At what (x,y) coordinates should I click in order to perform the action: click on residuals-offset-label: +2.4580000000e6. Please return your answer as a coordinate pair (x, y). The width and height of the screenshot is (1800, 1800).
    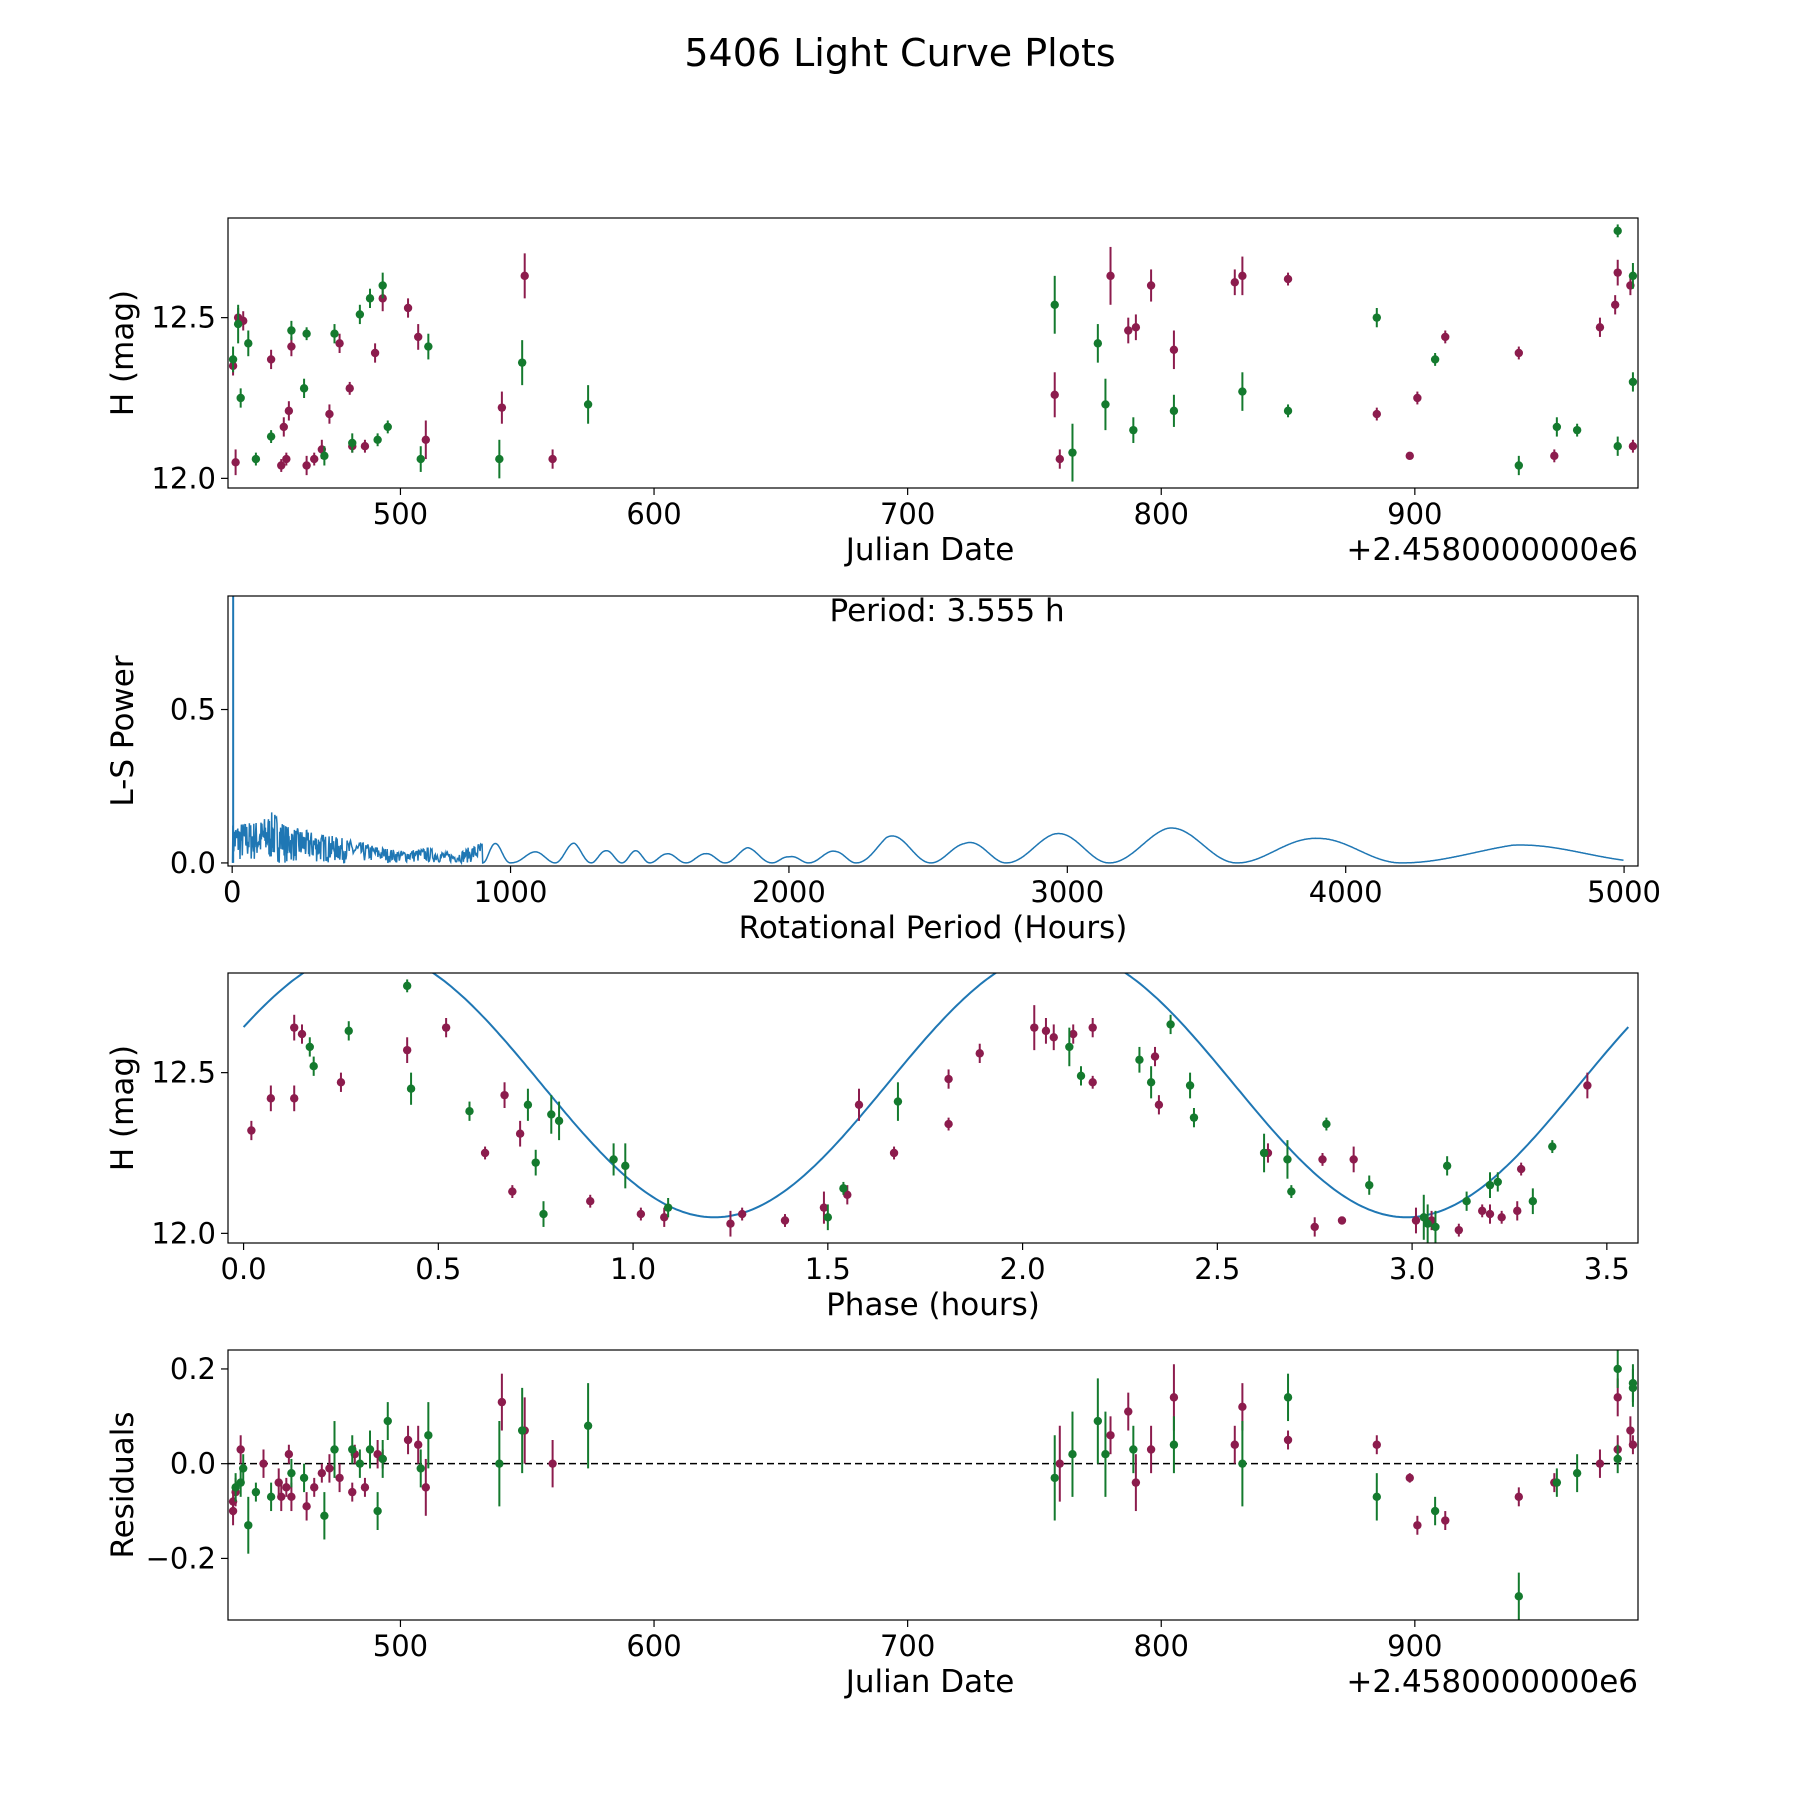
    Looking at the image, I should click on (1492, 1682).